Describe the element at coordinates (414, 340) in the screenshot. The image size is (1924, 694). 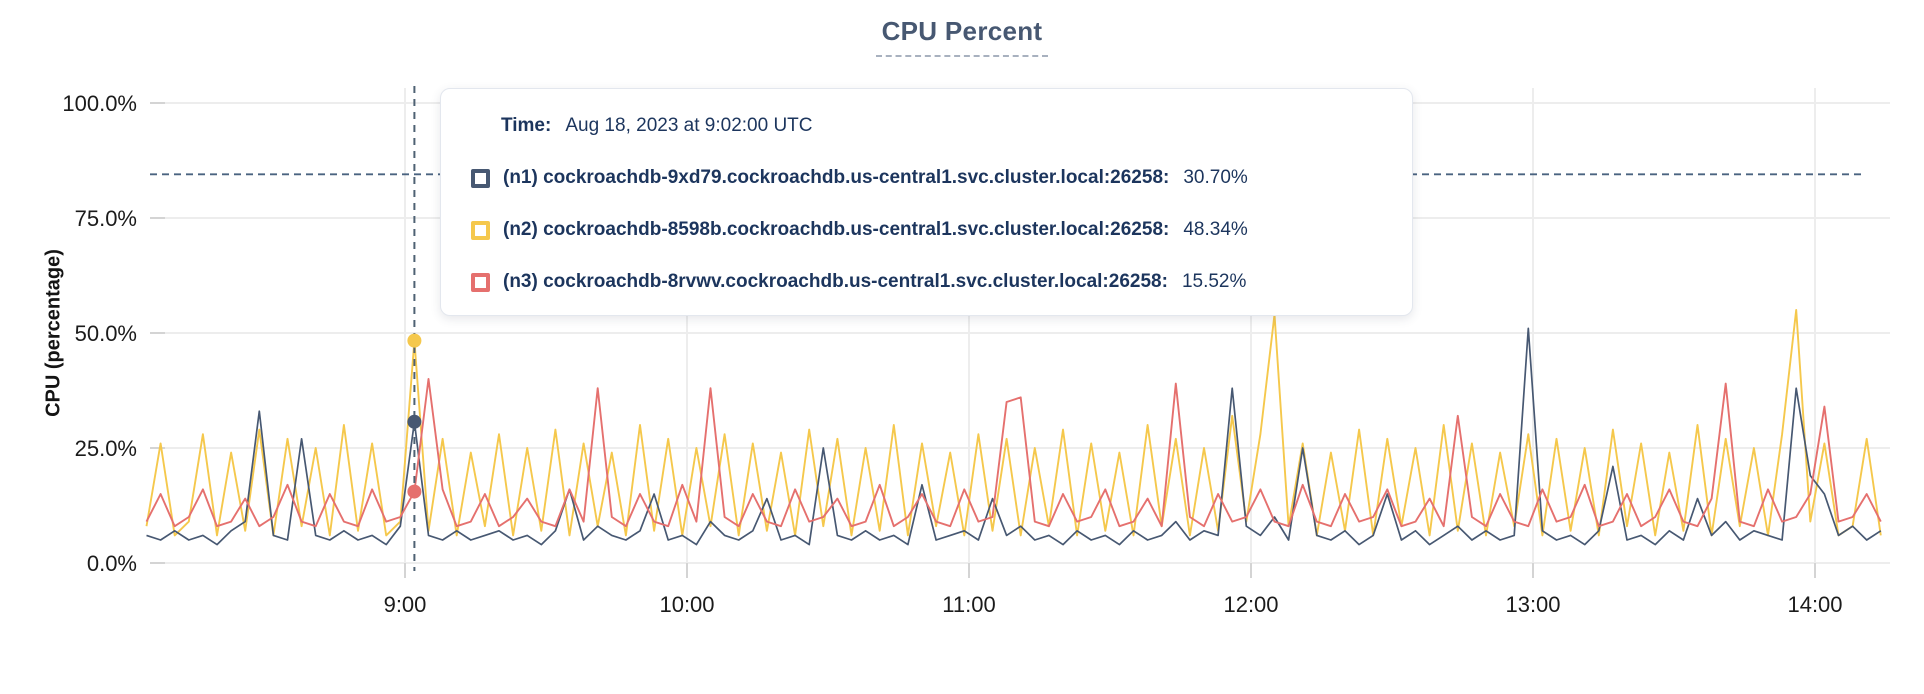
I see `hover-dot-n2` at that location.